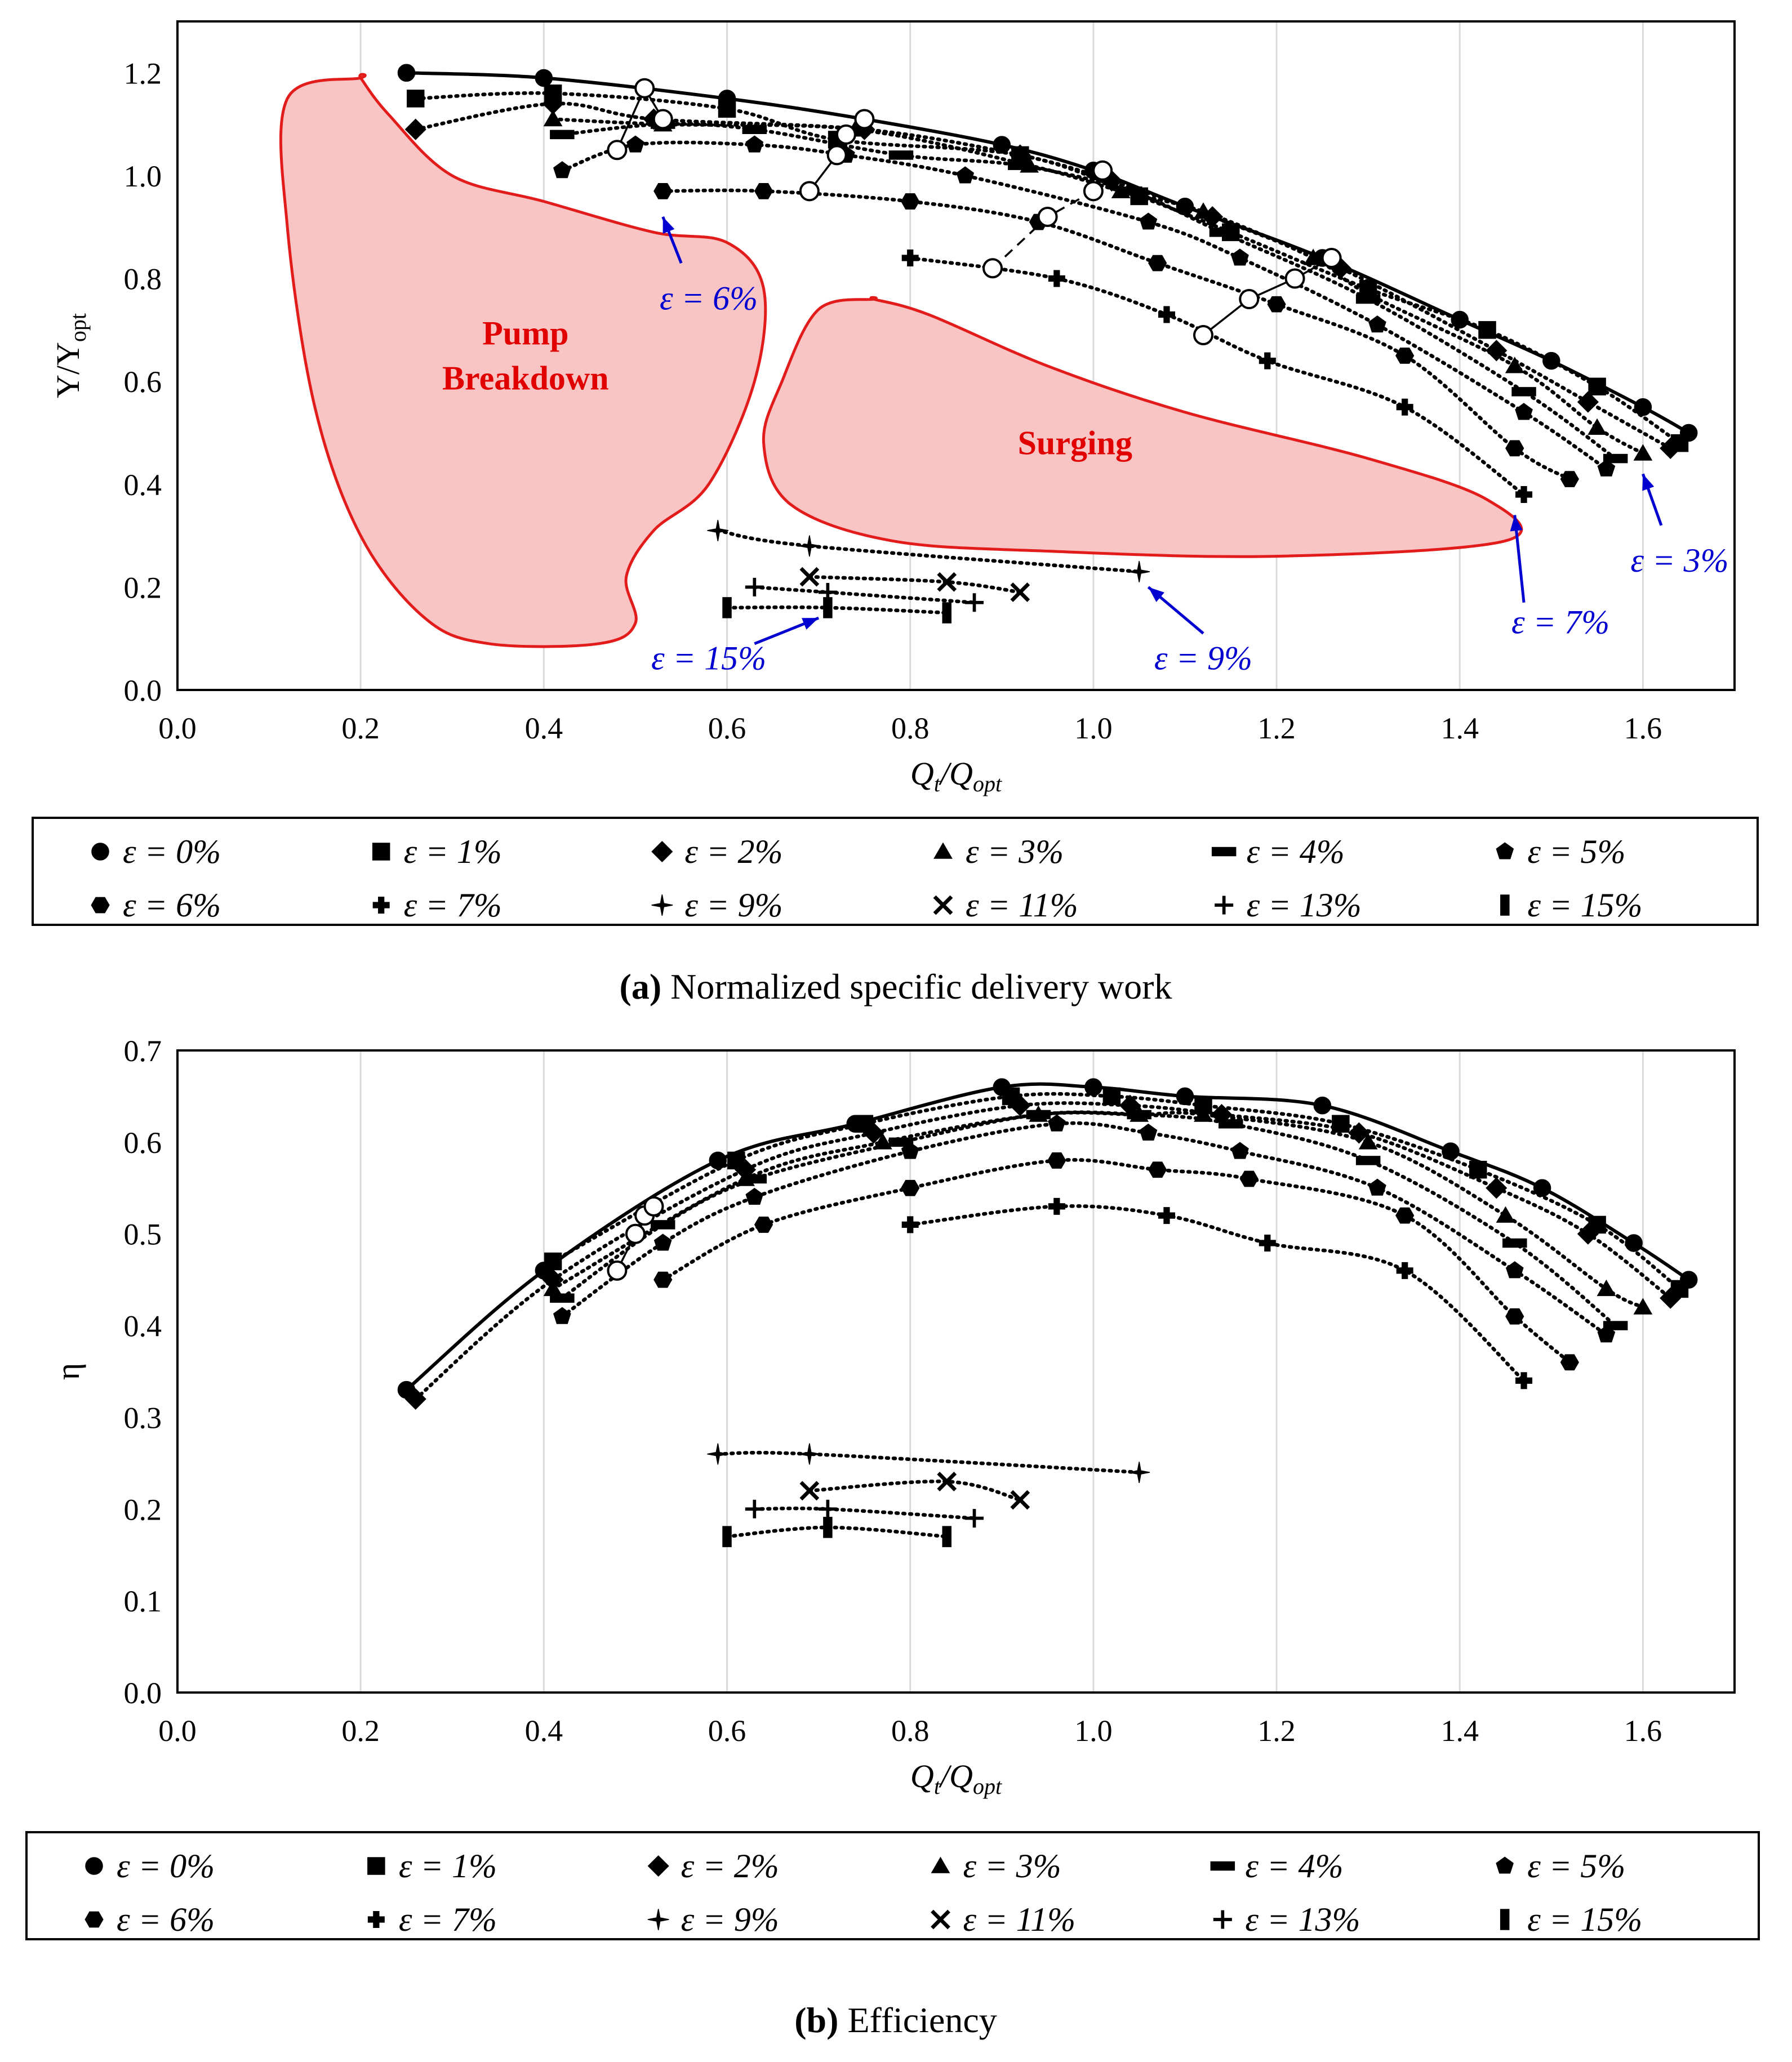  I want to click on y-tick-label: 0.0, so click(143, 690).